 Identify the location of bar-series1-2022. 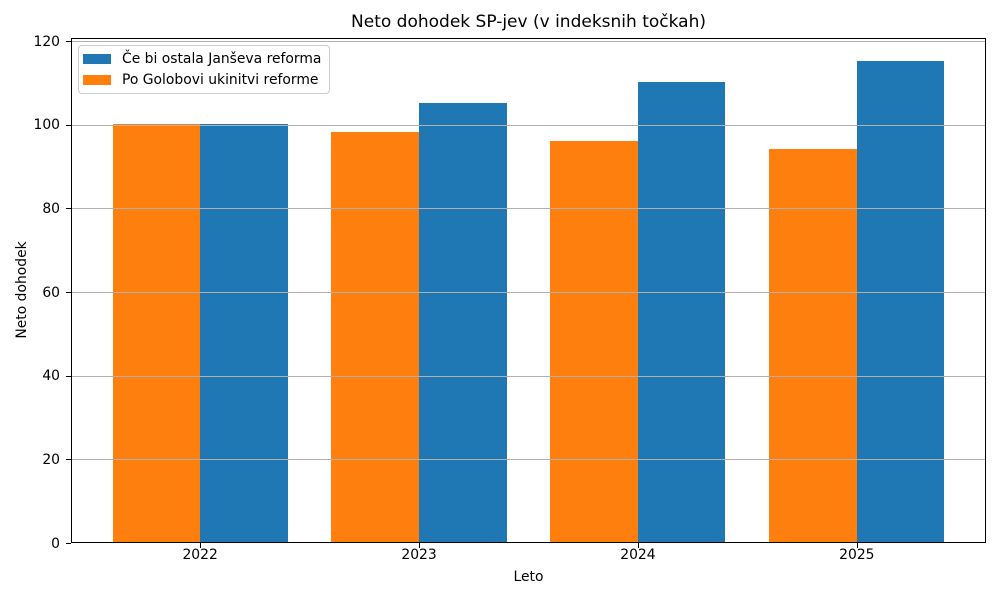
(244, 332).